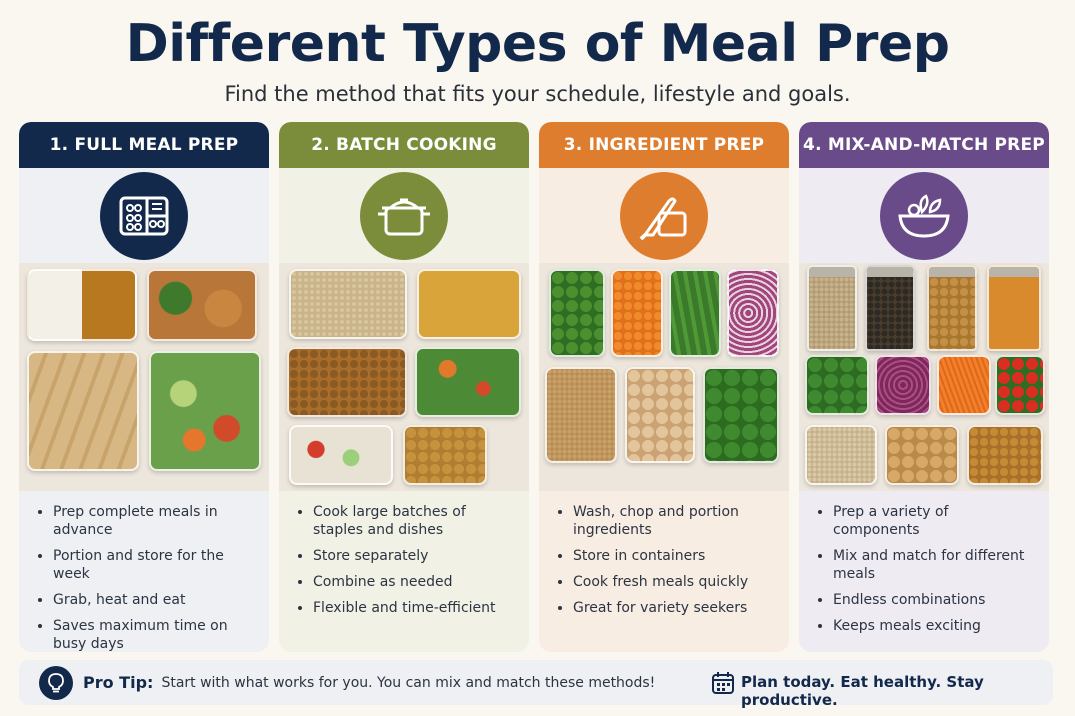 This screenshot has width=1075, height=716. I want to click on card-heading: 2. BATCH COOKING, so click(404, 145).